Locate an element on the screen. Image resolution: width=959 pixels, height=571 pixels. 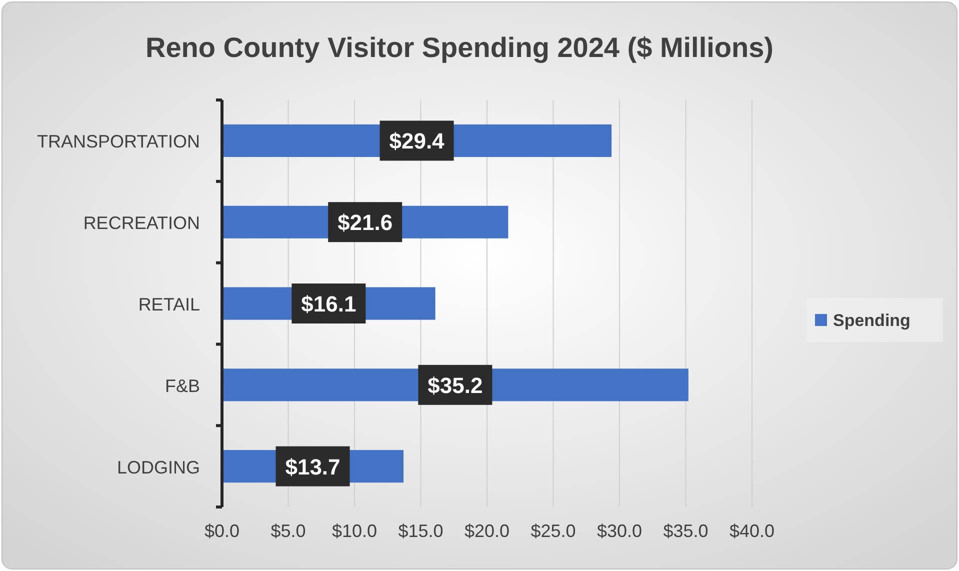
data-label: $21.6 is located at coordinates (365, 223).